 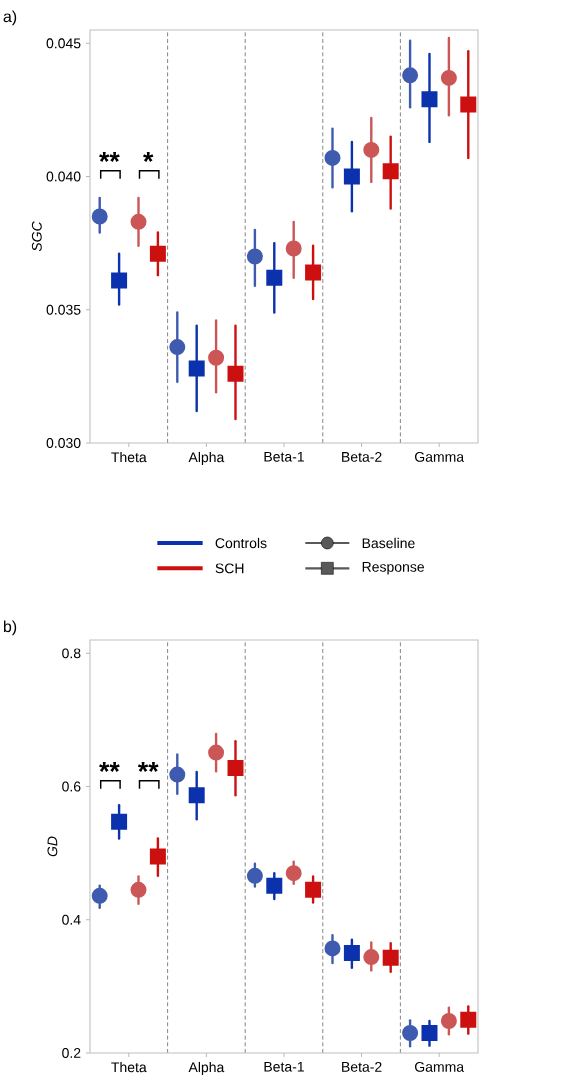 What do you see at coordinates (71, 919) in the screenshot?
I see `y-tick-label: 0.4` at bounding box center [71, 919].